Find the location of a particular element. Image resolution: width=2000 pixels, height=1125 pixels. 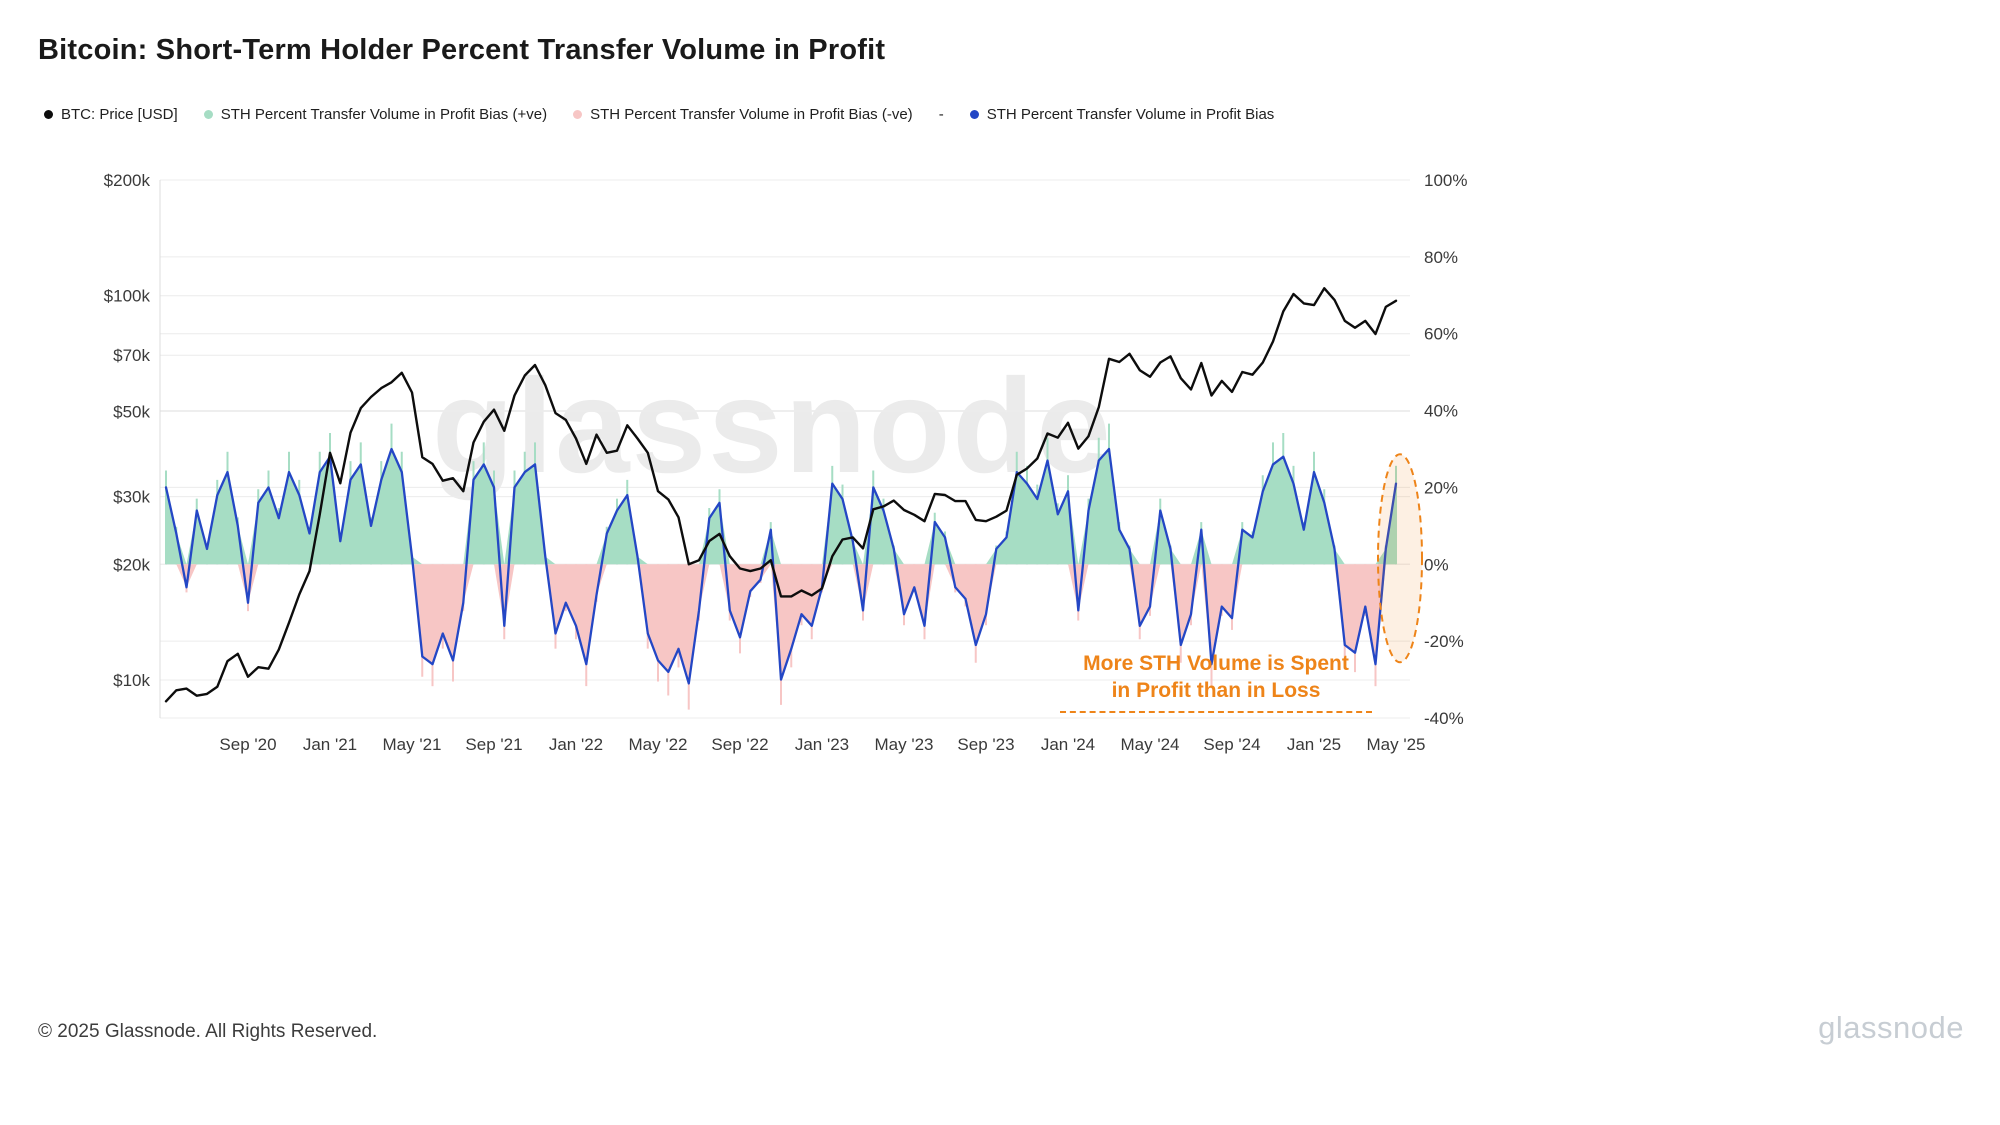

bias-line is located at coordinates (781, 566).